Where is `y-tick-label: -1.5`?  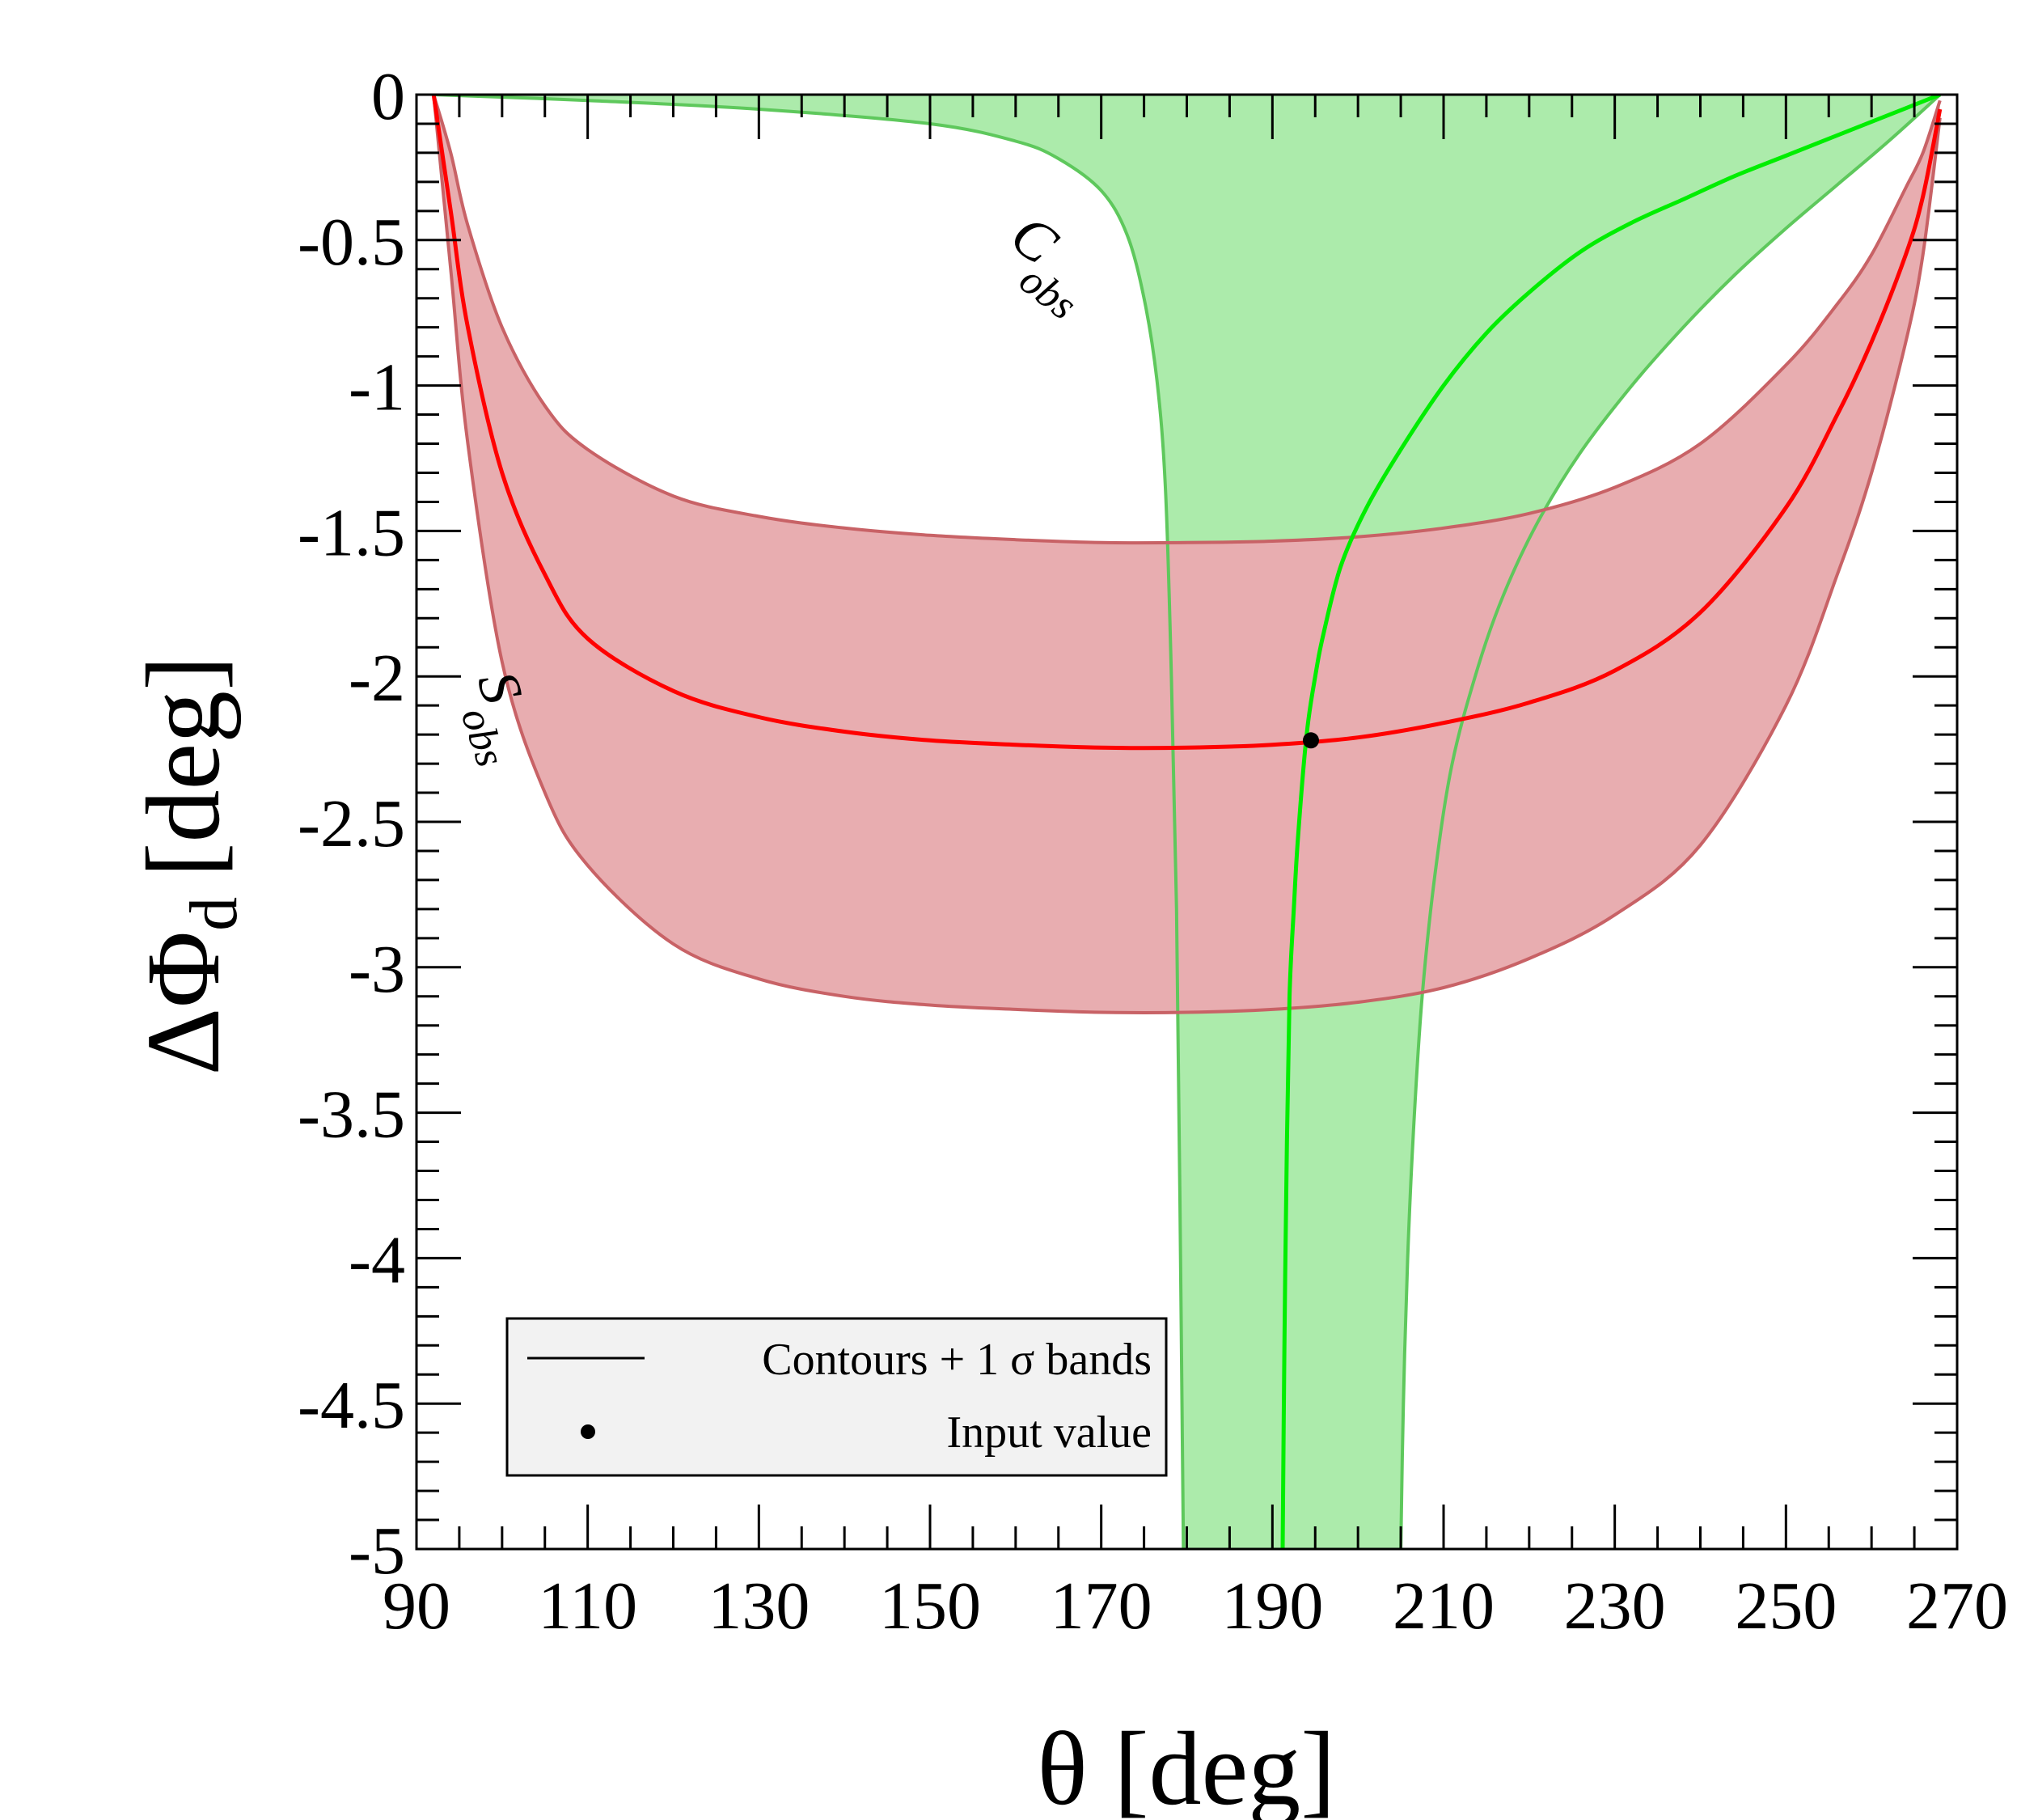
y-tick-label: -1.5 is located at coordinates (351, 532).